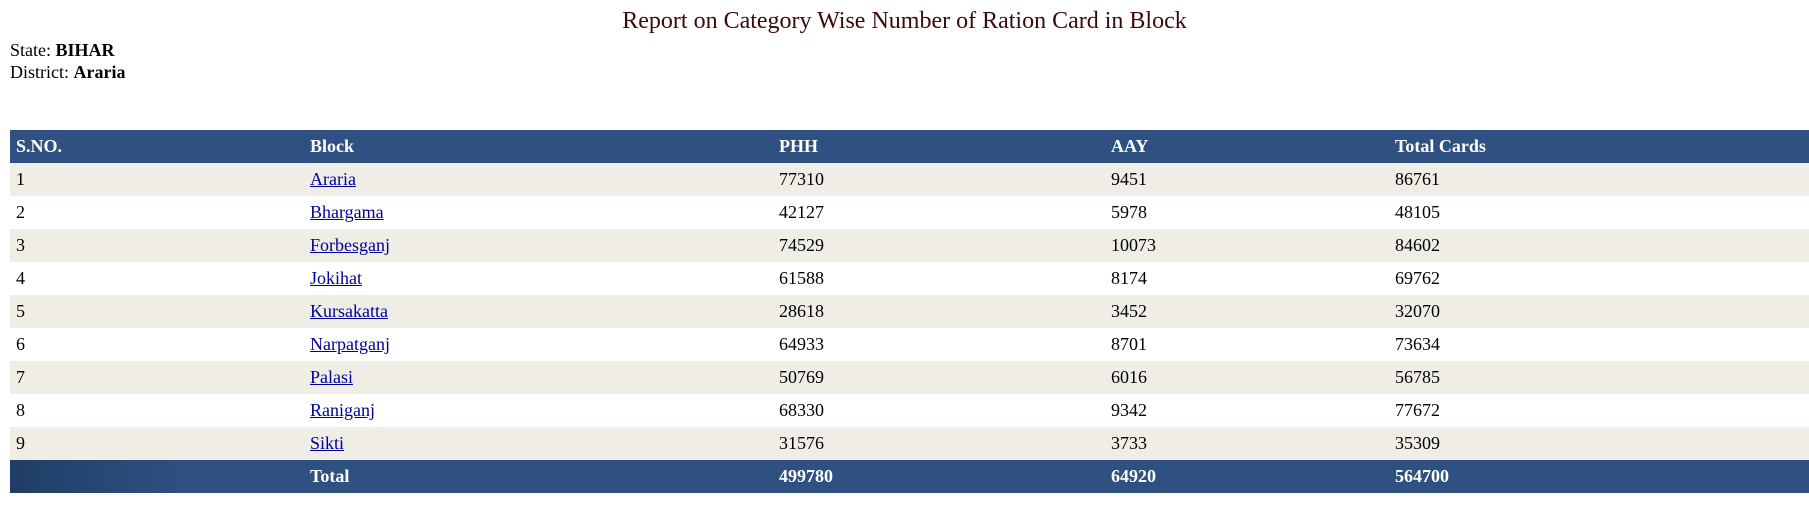  What do you see at coordinates (157, 377) in the screenshot?
I see `cell-sno: 7` at bounding box center [157, 377].